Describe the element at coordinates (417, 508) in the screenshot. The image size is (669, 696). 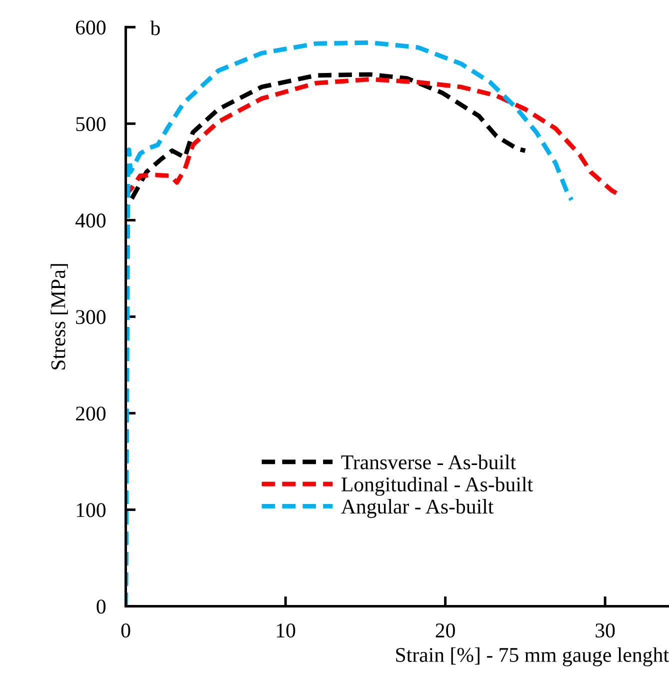
I see `legend-label: Angular - As-built` at that location.